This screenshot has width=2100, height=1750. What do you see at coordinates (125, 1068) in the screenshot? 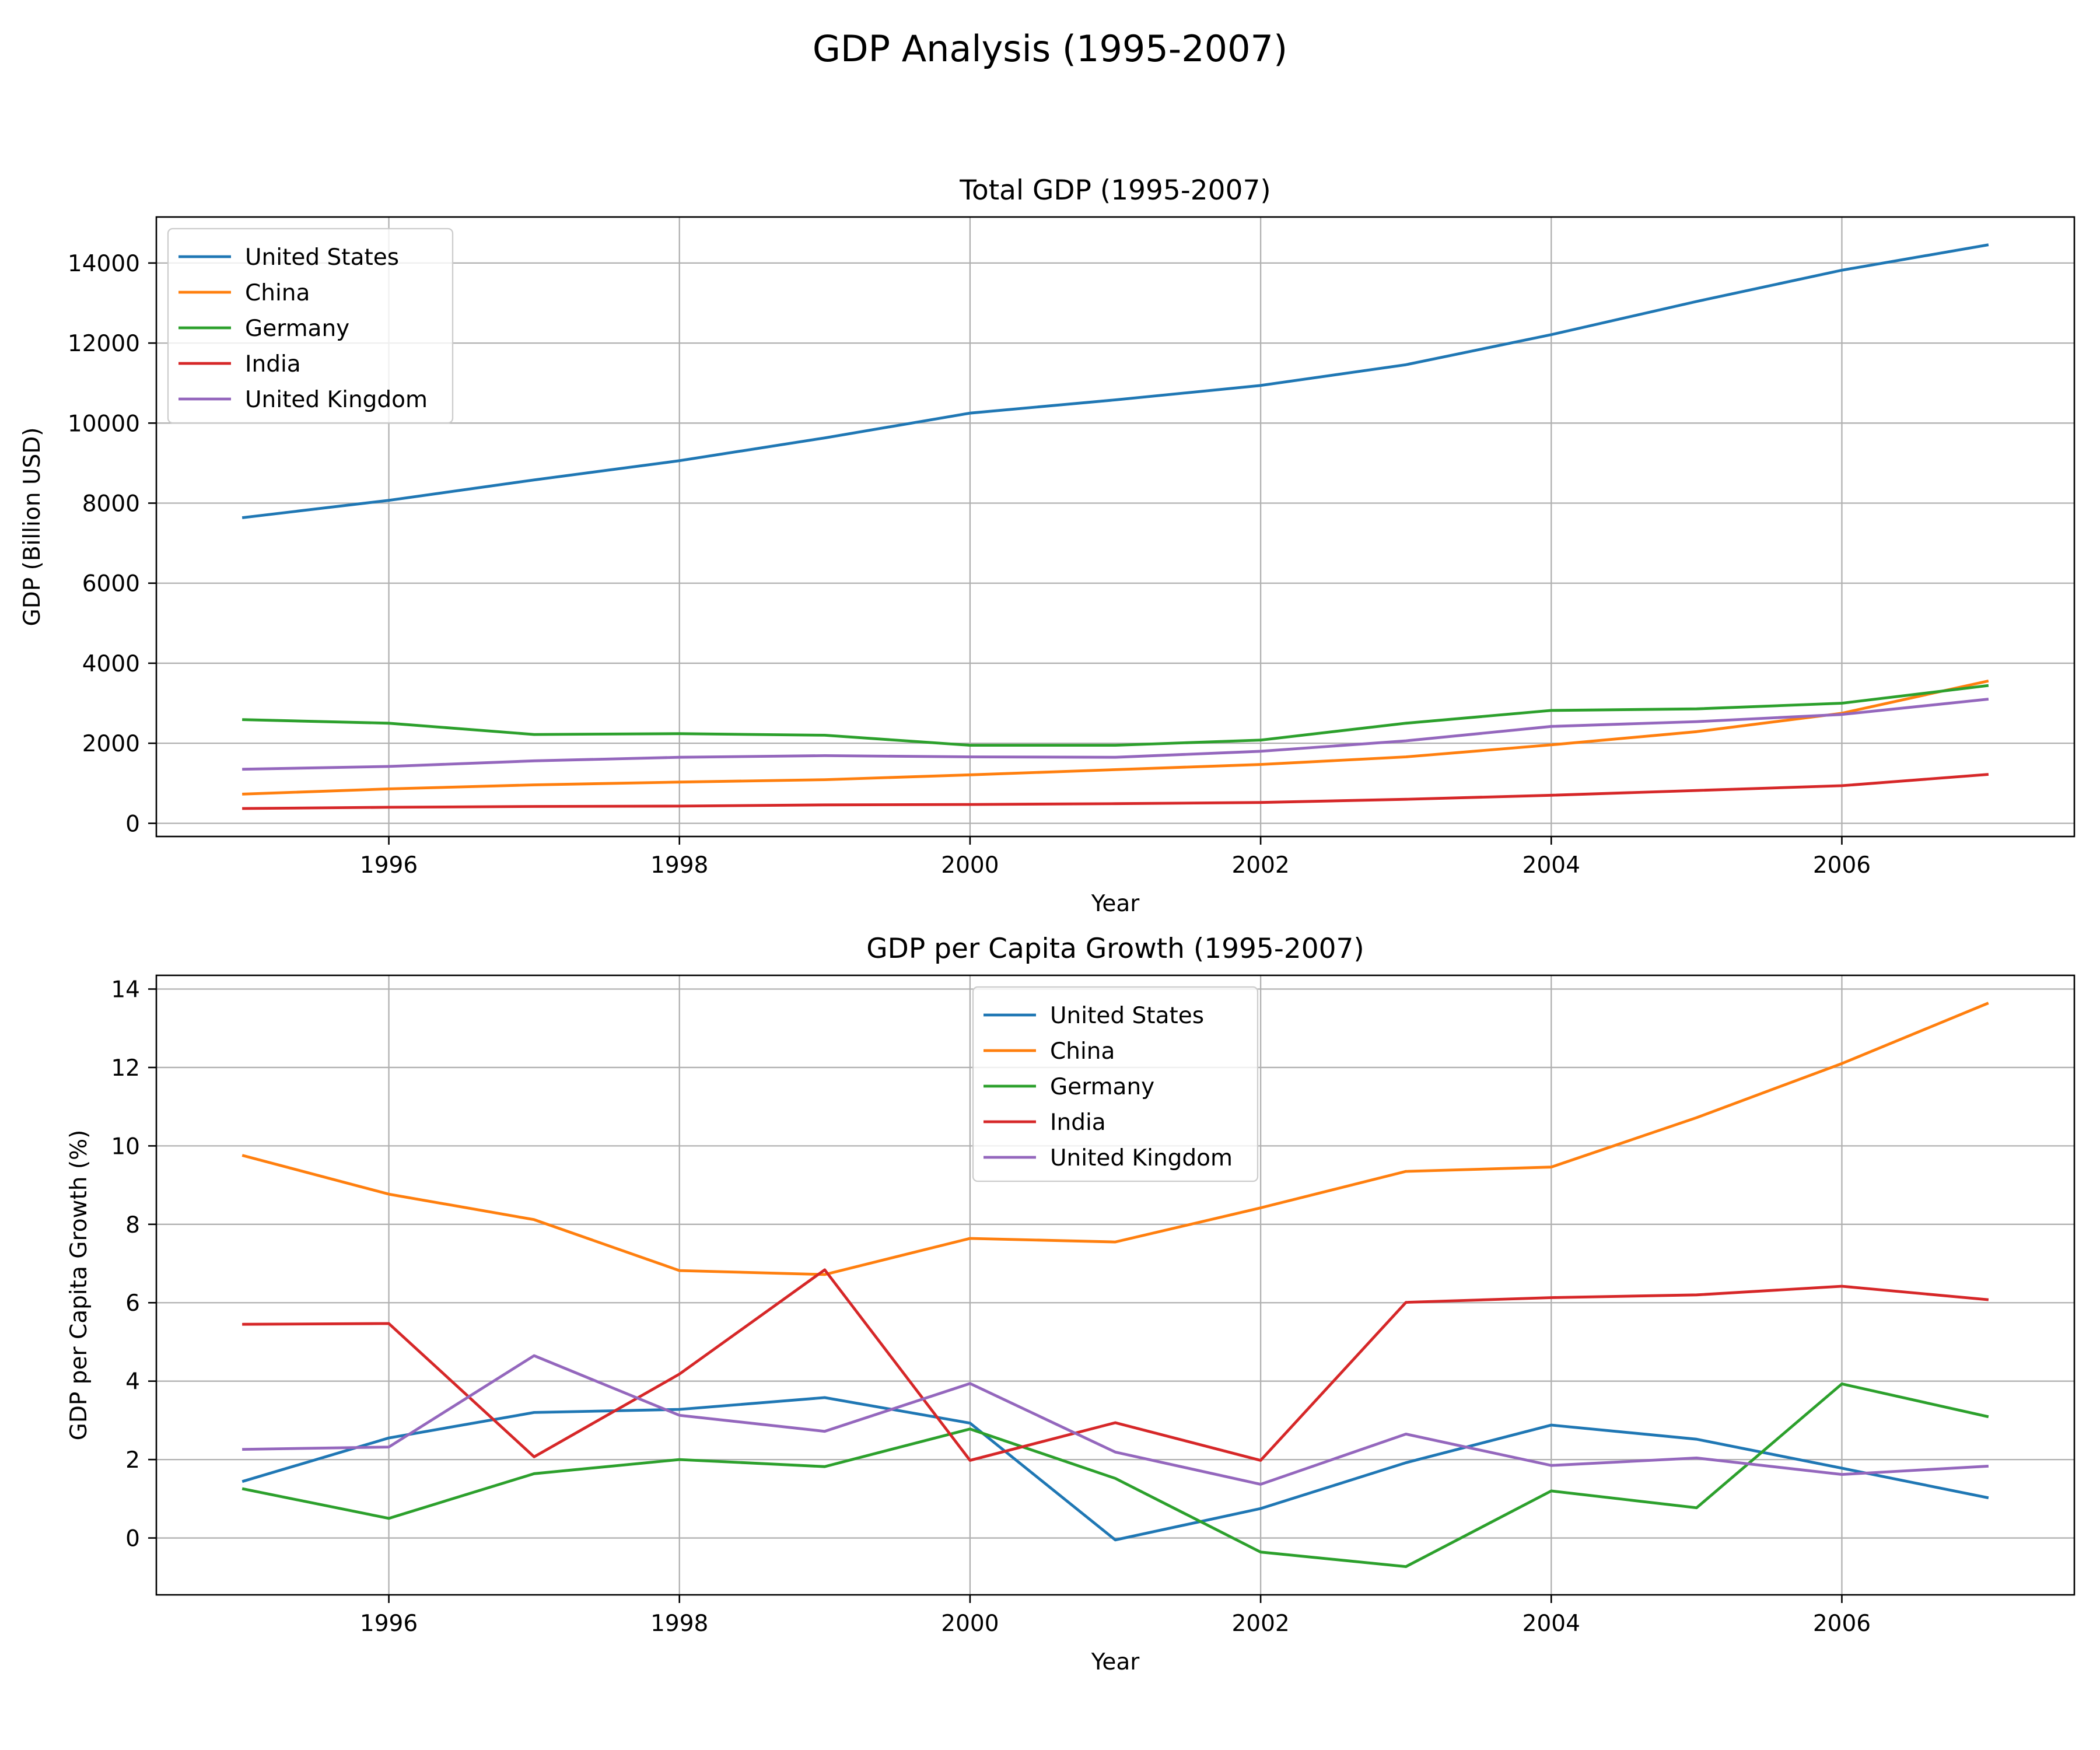
I see `y-tick-label: 12` at bounding box center [125, 1068].